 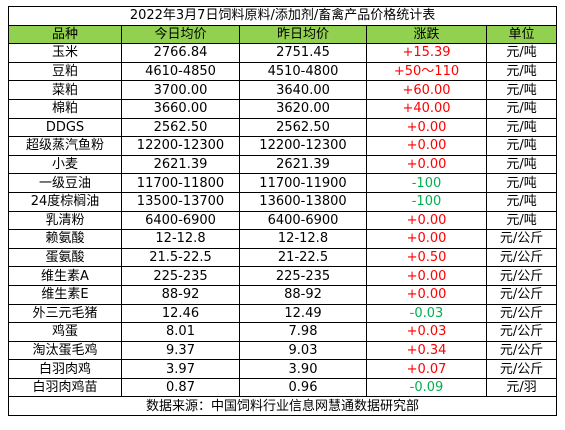 What do you see at coordinates (180, 350) in the screenshot?
I see `row-today-cell: 9.37` at bounding box center [180, 350].